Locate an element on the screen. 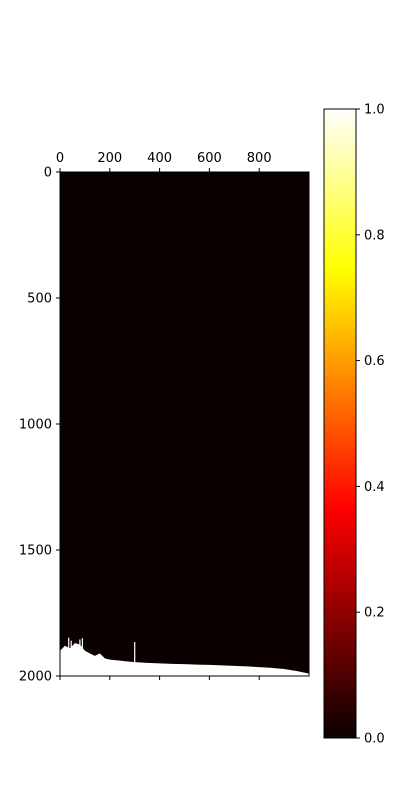 The width and height of the screenshot is (400, 811). y-axis: 0 500 1000 1500 2000 is located at coordinates (39, 425).